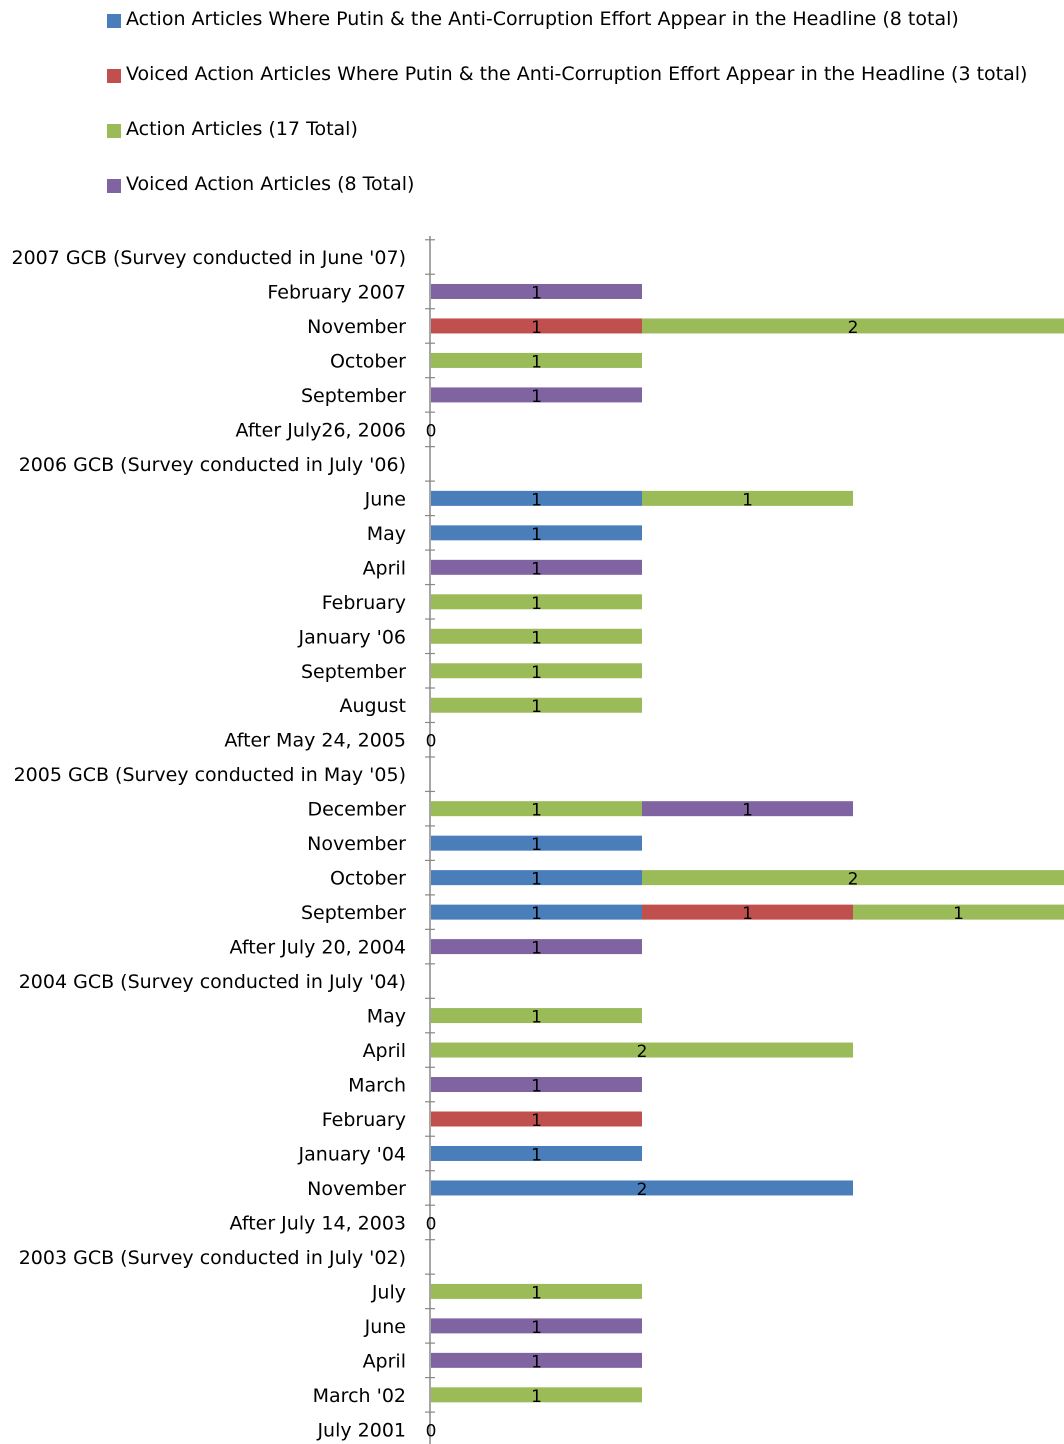 This screenshot has height=1444, width=1064. What do you see at coordinates (114, 21) in the screenshot?
I see `legend-swatch-blue` at bounding box center [114, 21].